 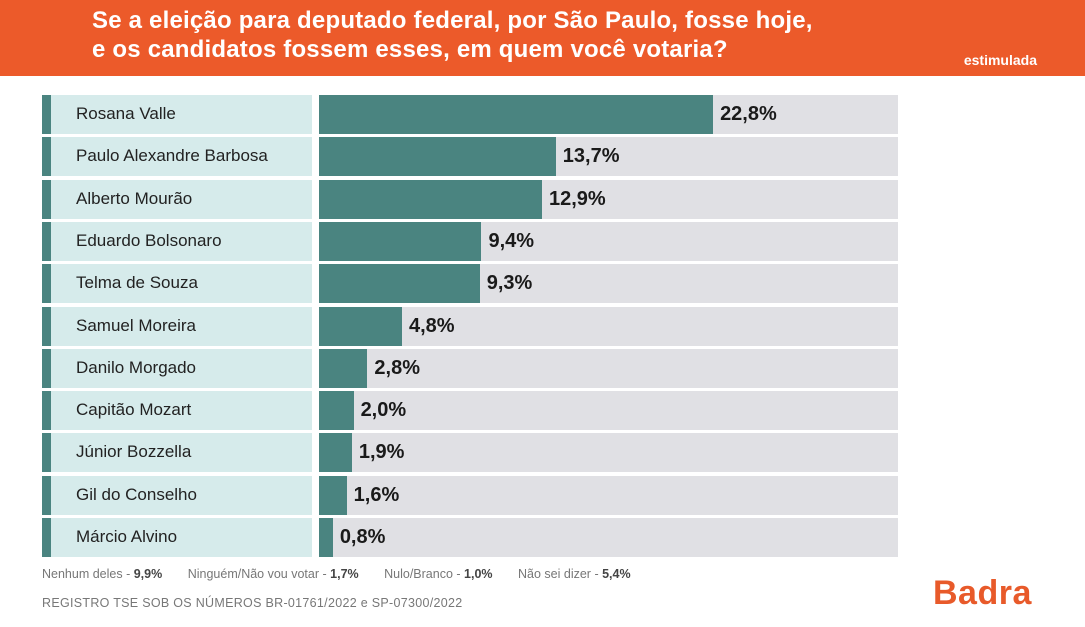 I want to click on label-cell: Telma de Souza, so click(x=181, y=284).